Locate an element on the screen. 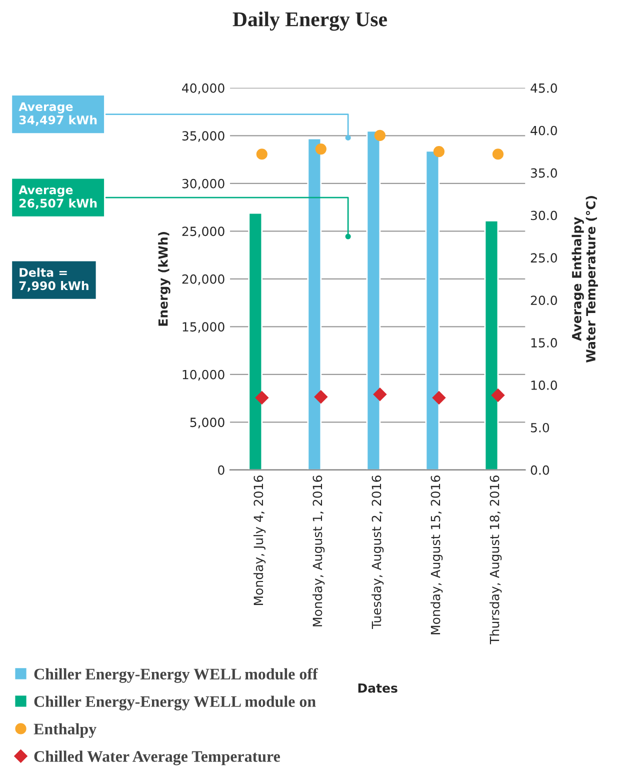 The width and height of the screenshot is (620, 778). text: Delta = 7,990 kWh is located at coordinates (53, 280).